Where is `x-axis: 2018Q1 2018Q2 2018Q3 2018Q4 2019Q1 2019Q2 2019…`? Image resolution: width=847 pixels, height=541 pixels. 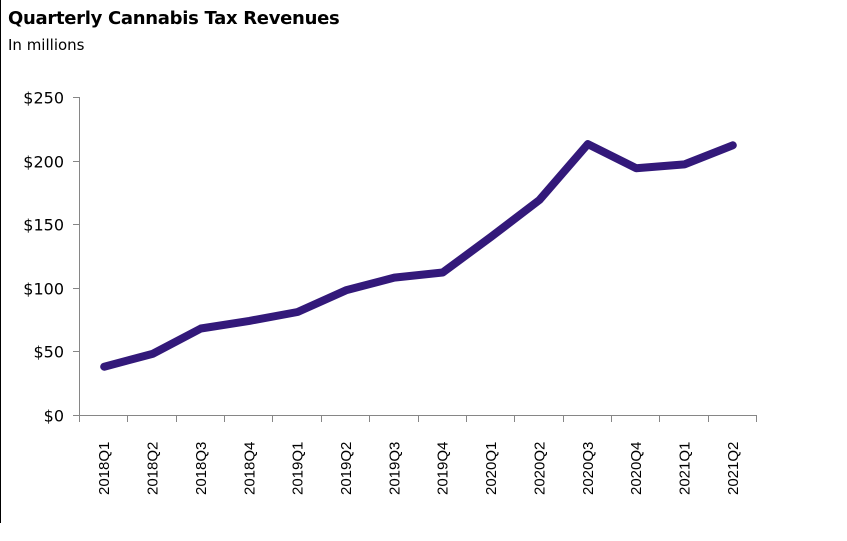 x-axis: 2018Q1 2018Q2 2018Q3 2018Q4 2019Q1 2019Q2 2019… is located at coordinates (415, 455).